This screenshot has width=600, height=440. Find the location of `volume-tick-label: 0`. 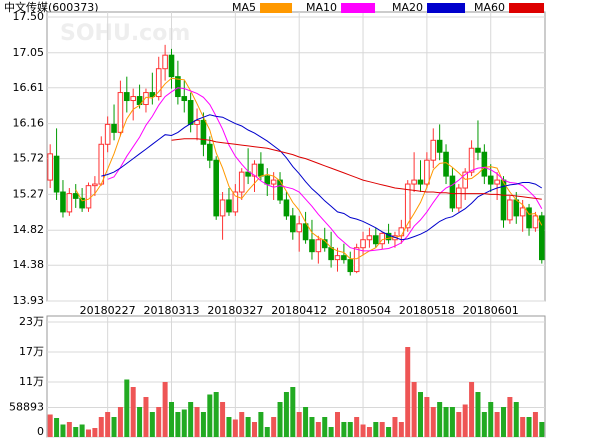

volume-tick-label: 0 is located at coordinates (40, 431).